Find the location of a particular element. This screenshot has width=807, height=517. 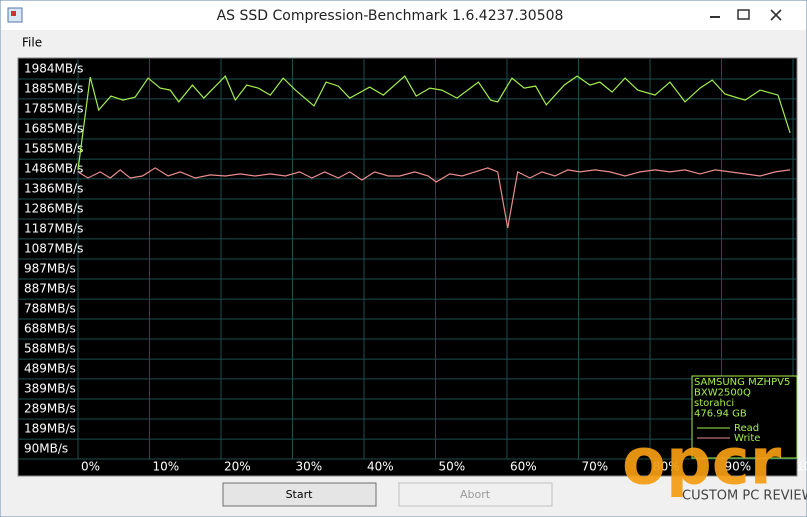

y-tick-label: 688MB/s is located at coordinates (50, 329).